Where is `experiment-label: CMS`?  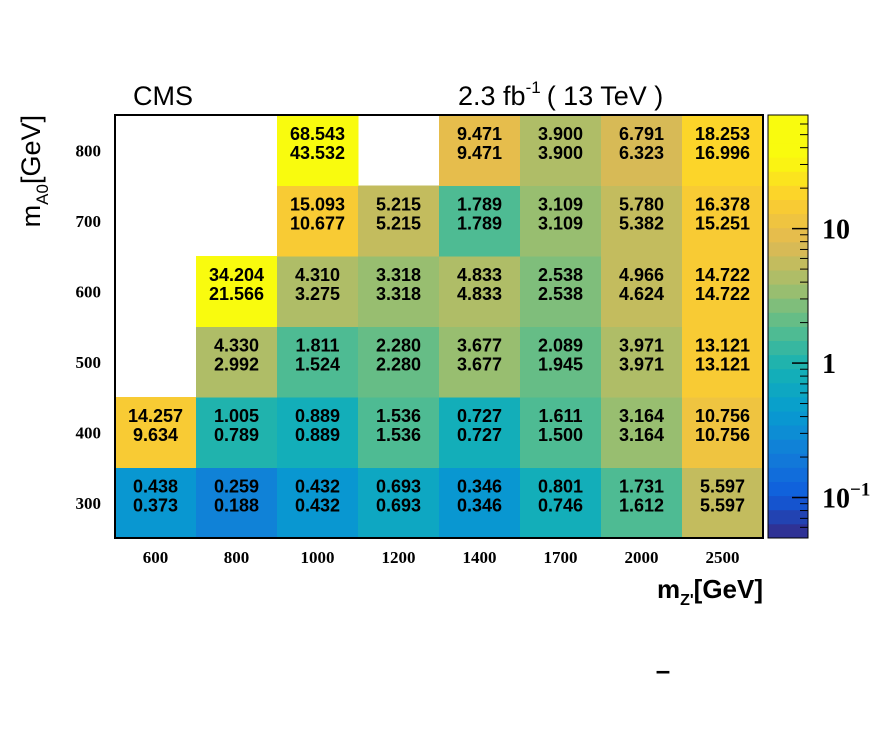 experiment-label: CMS is located at coordinates (163, 96).